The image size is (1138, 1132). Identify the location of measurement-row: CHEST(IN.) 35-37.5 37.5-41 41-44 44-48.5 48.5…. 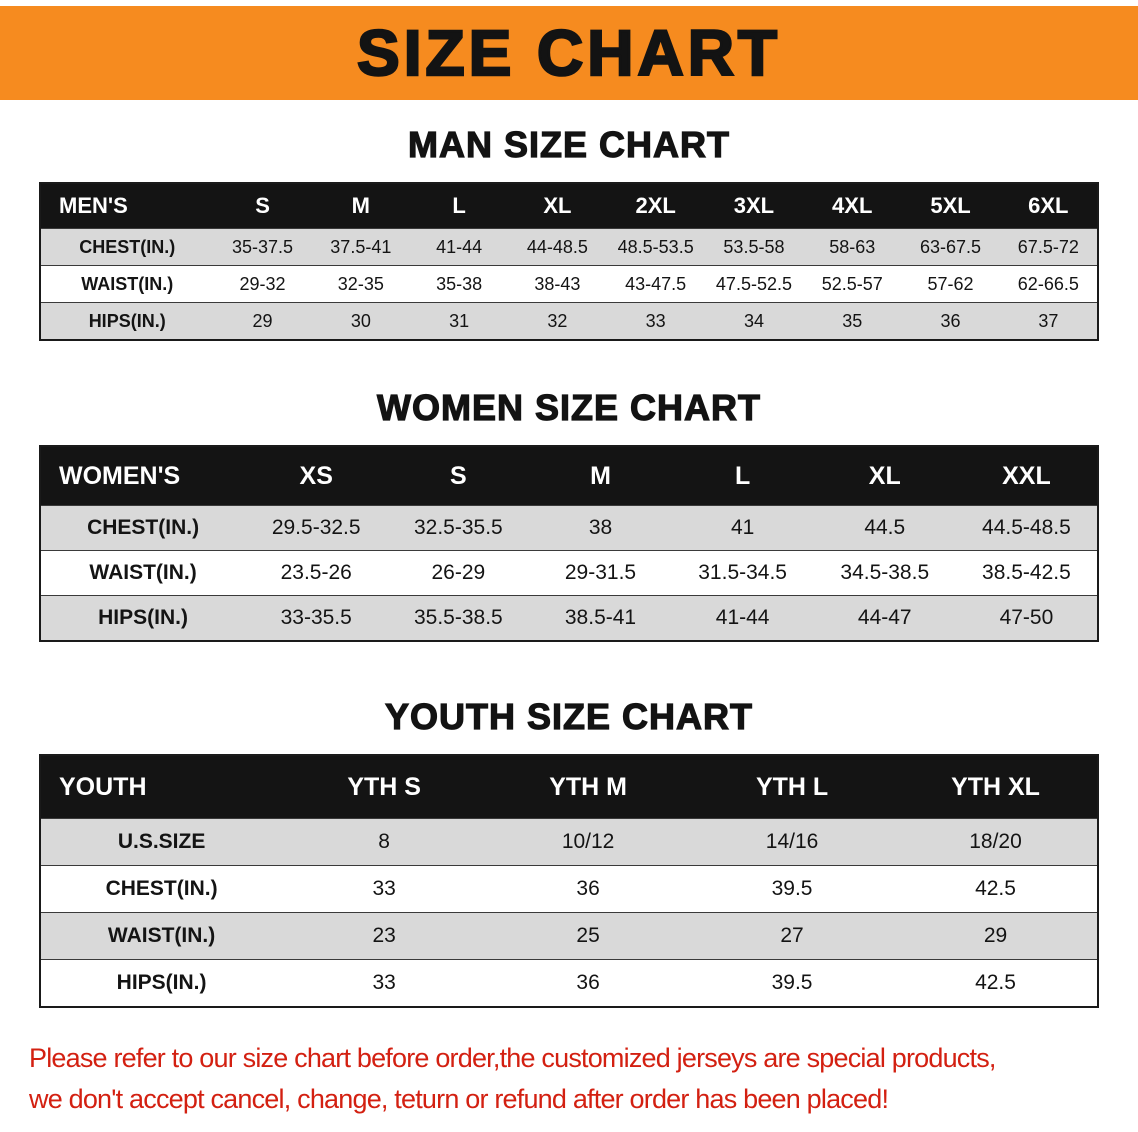
(569, 247).